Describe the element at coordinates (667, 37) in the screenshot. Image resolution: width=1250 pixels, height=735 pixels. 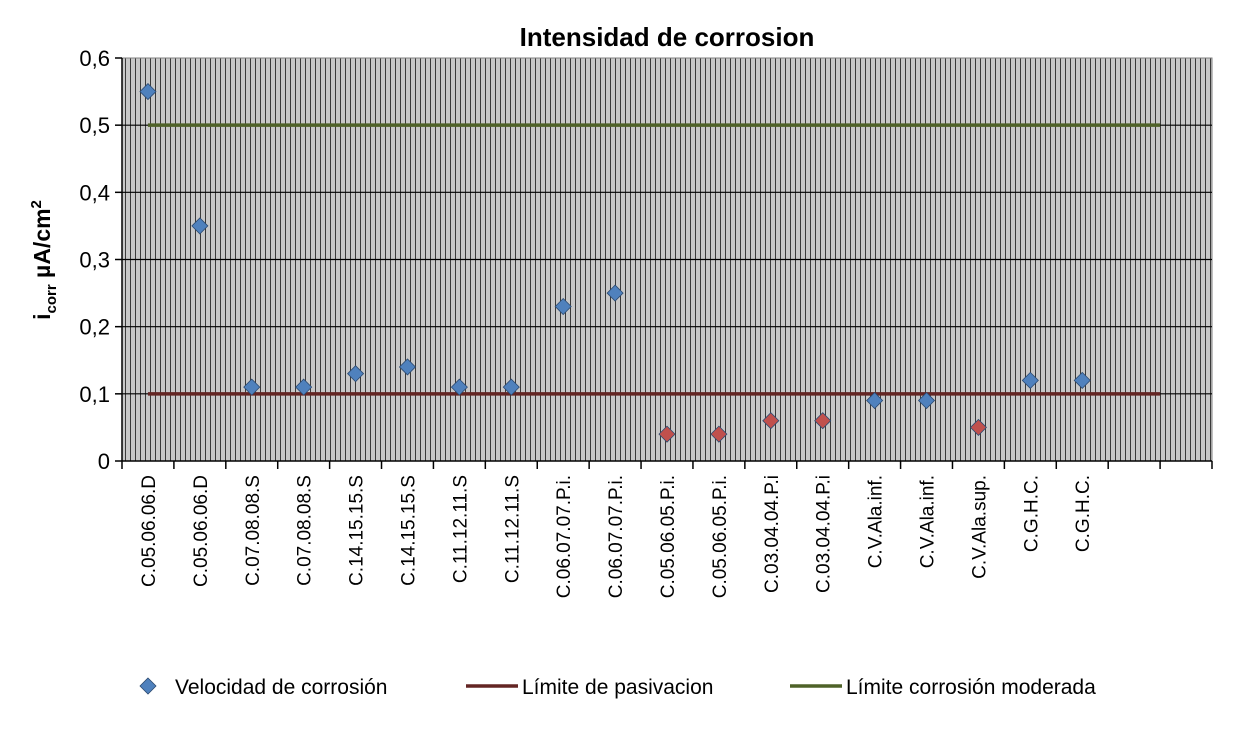
I see `chart-title: Intensidad de corrosion` at that location.